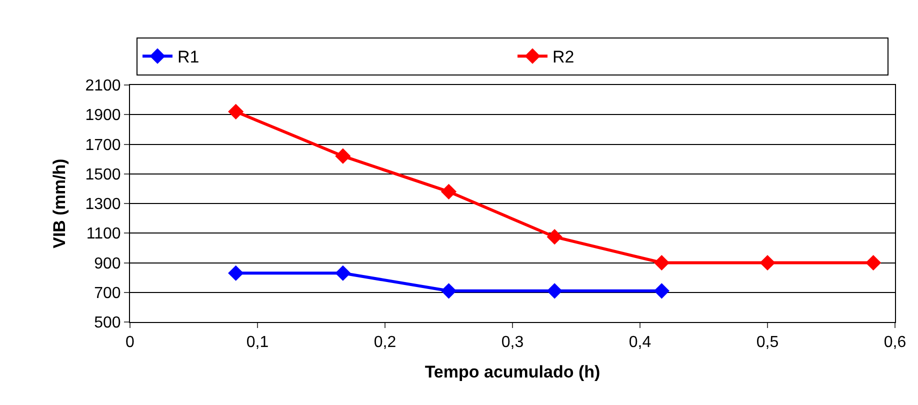 Image resolution: width=918 pixels, height=405 pixels. What do you see at coordinates (895, 343) in the screenshot?
I see `x-tick-label: 0,6` at bounding box center [895, 343].